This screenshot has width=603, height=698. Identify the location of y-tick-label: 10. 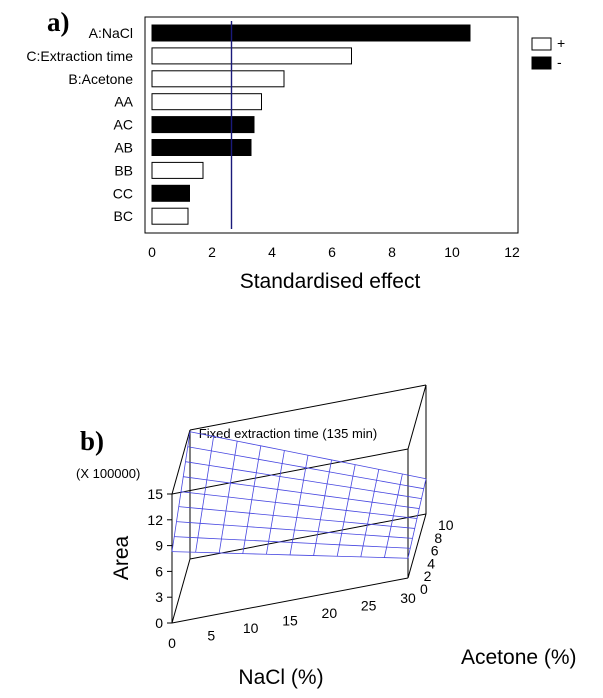
(446, 525).